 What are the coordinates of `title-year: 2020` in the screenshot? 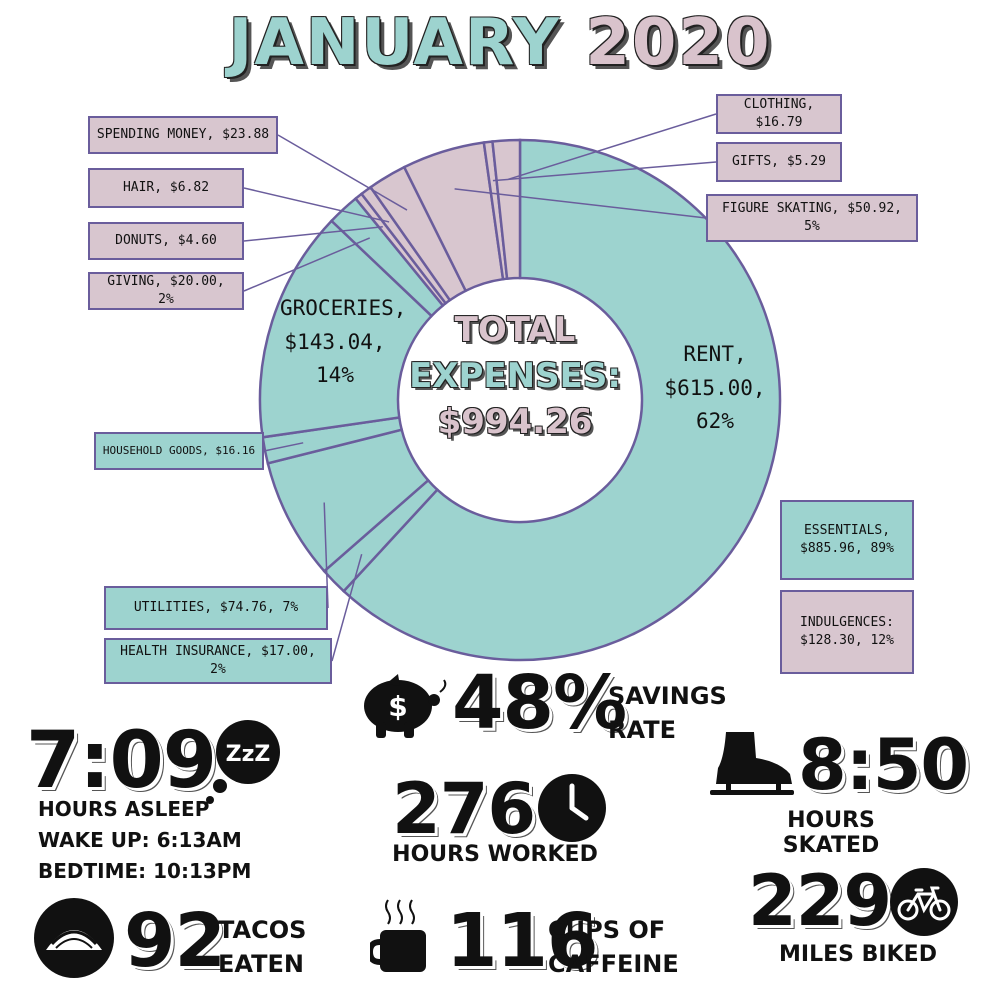 It's located at (678, 43).